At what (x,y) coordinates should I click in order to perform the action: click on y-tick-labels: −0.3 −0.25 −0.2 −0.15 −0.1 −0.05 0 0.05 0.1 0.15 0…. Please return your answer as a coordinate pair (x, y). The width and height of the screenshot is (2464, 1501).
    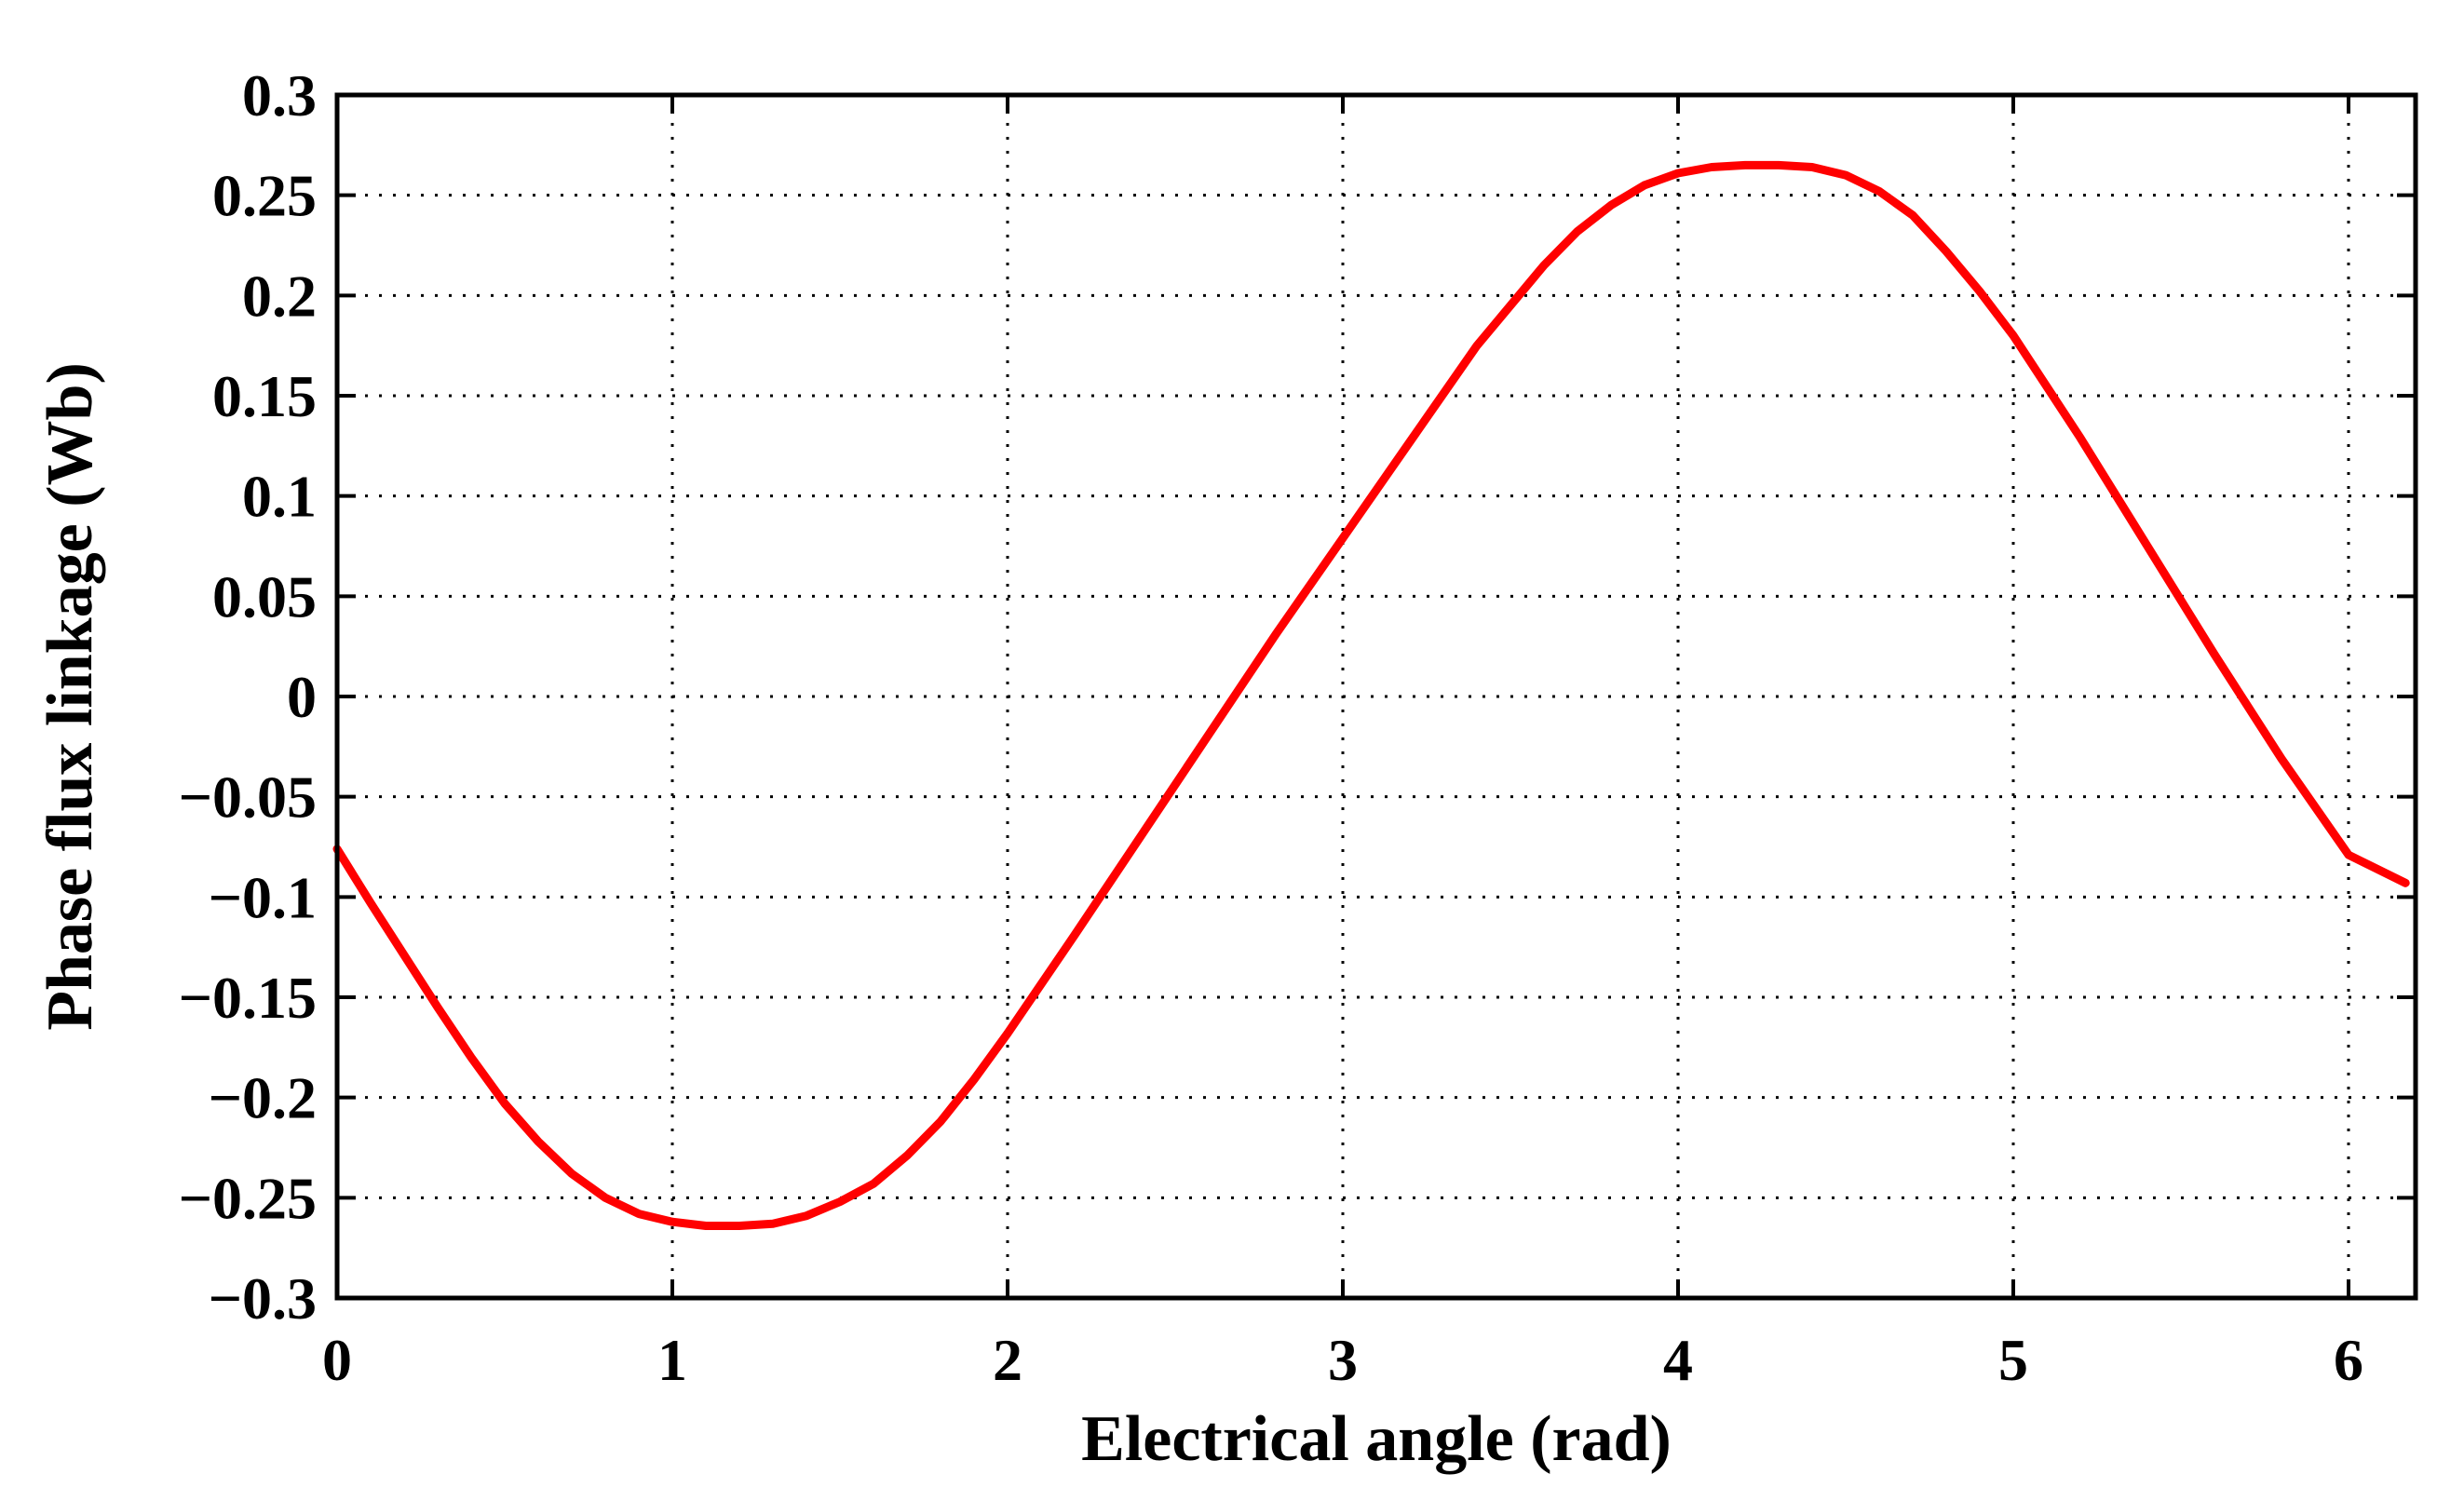
    Looking at the image, I should click on (248, 697).